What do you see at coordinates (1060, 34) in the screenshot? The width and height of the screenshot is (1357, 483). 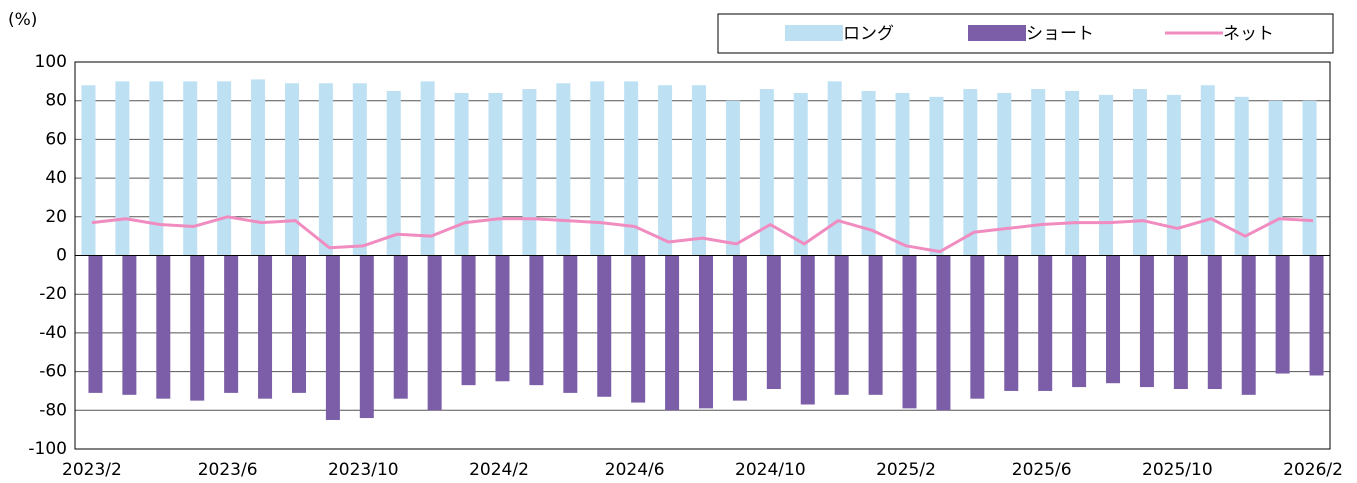 I see `legend-label: ショート` at bounding box center [1060, 34].